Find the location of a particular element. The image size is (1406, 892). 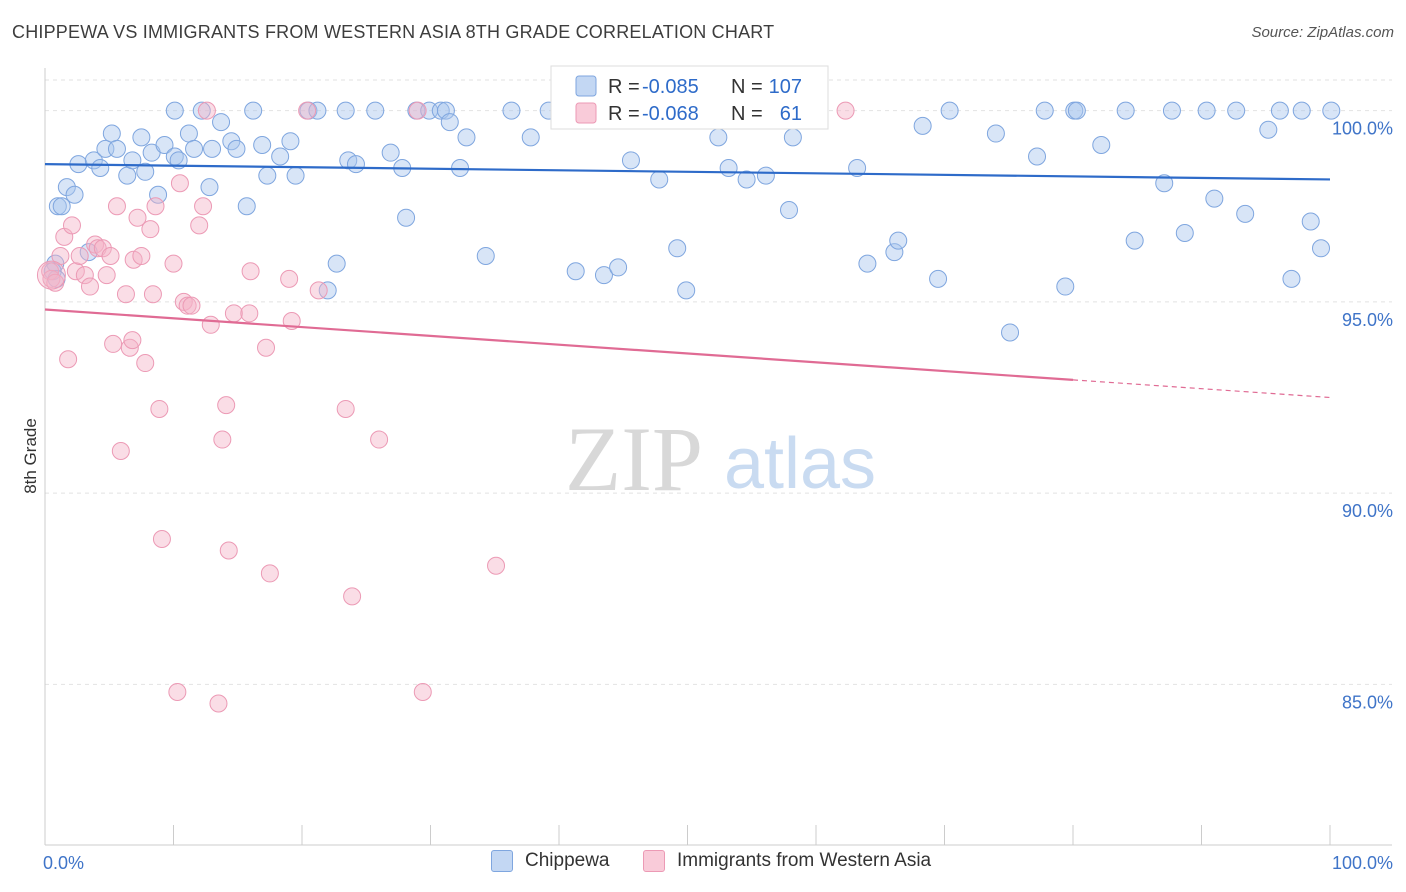

y-tick-label: 90.0% is located at coordinates (1367, 511).